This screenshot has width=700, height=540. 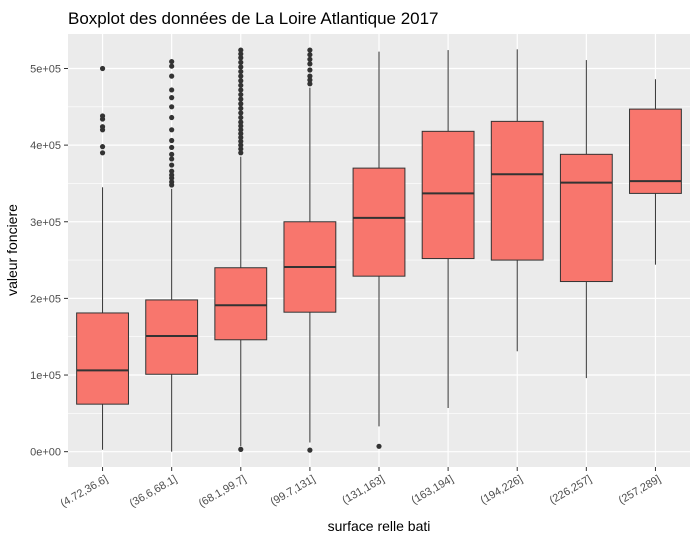 What do you see at coordinates (379, 526) in the screenshot?
I see `x-axis-title: surface relle bati` at bounding box center [379, 526].